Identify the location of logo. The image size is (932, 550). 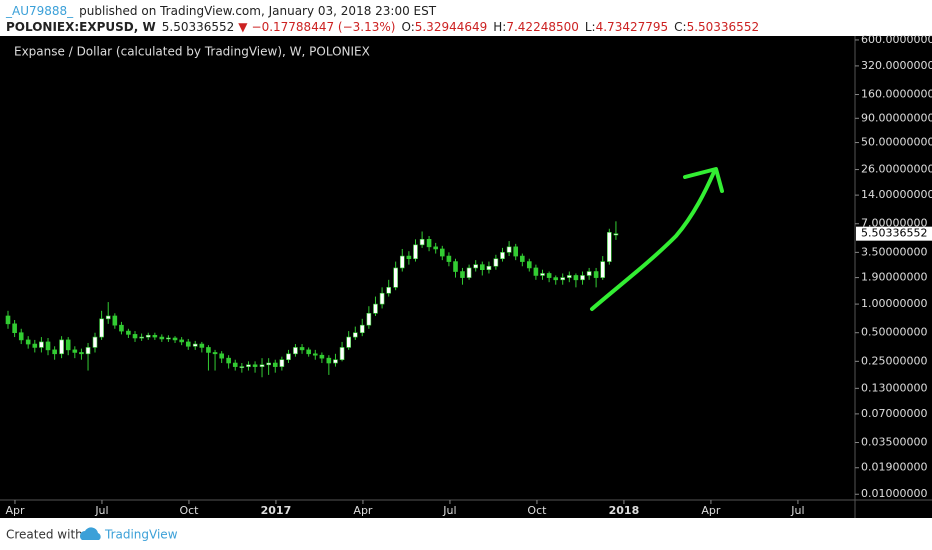
(90, 533).